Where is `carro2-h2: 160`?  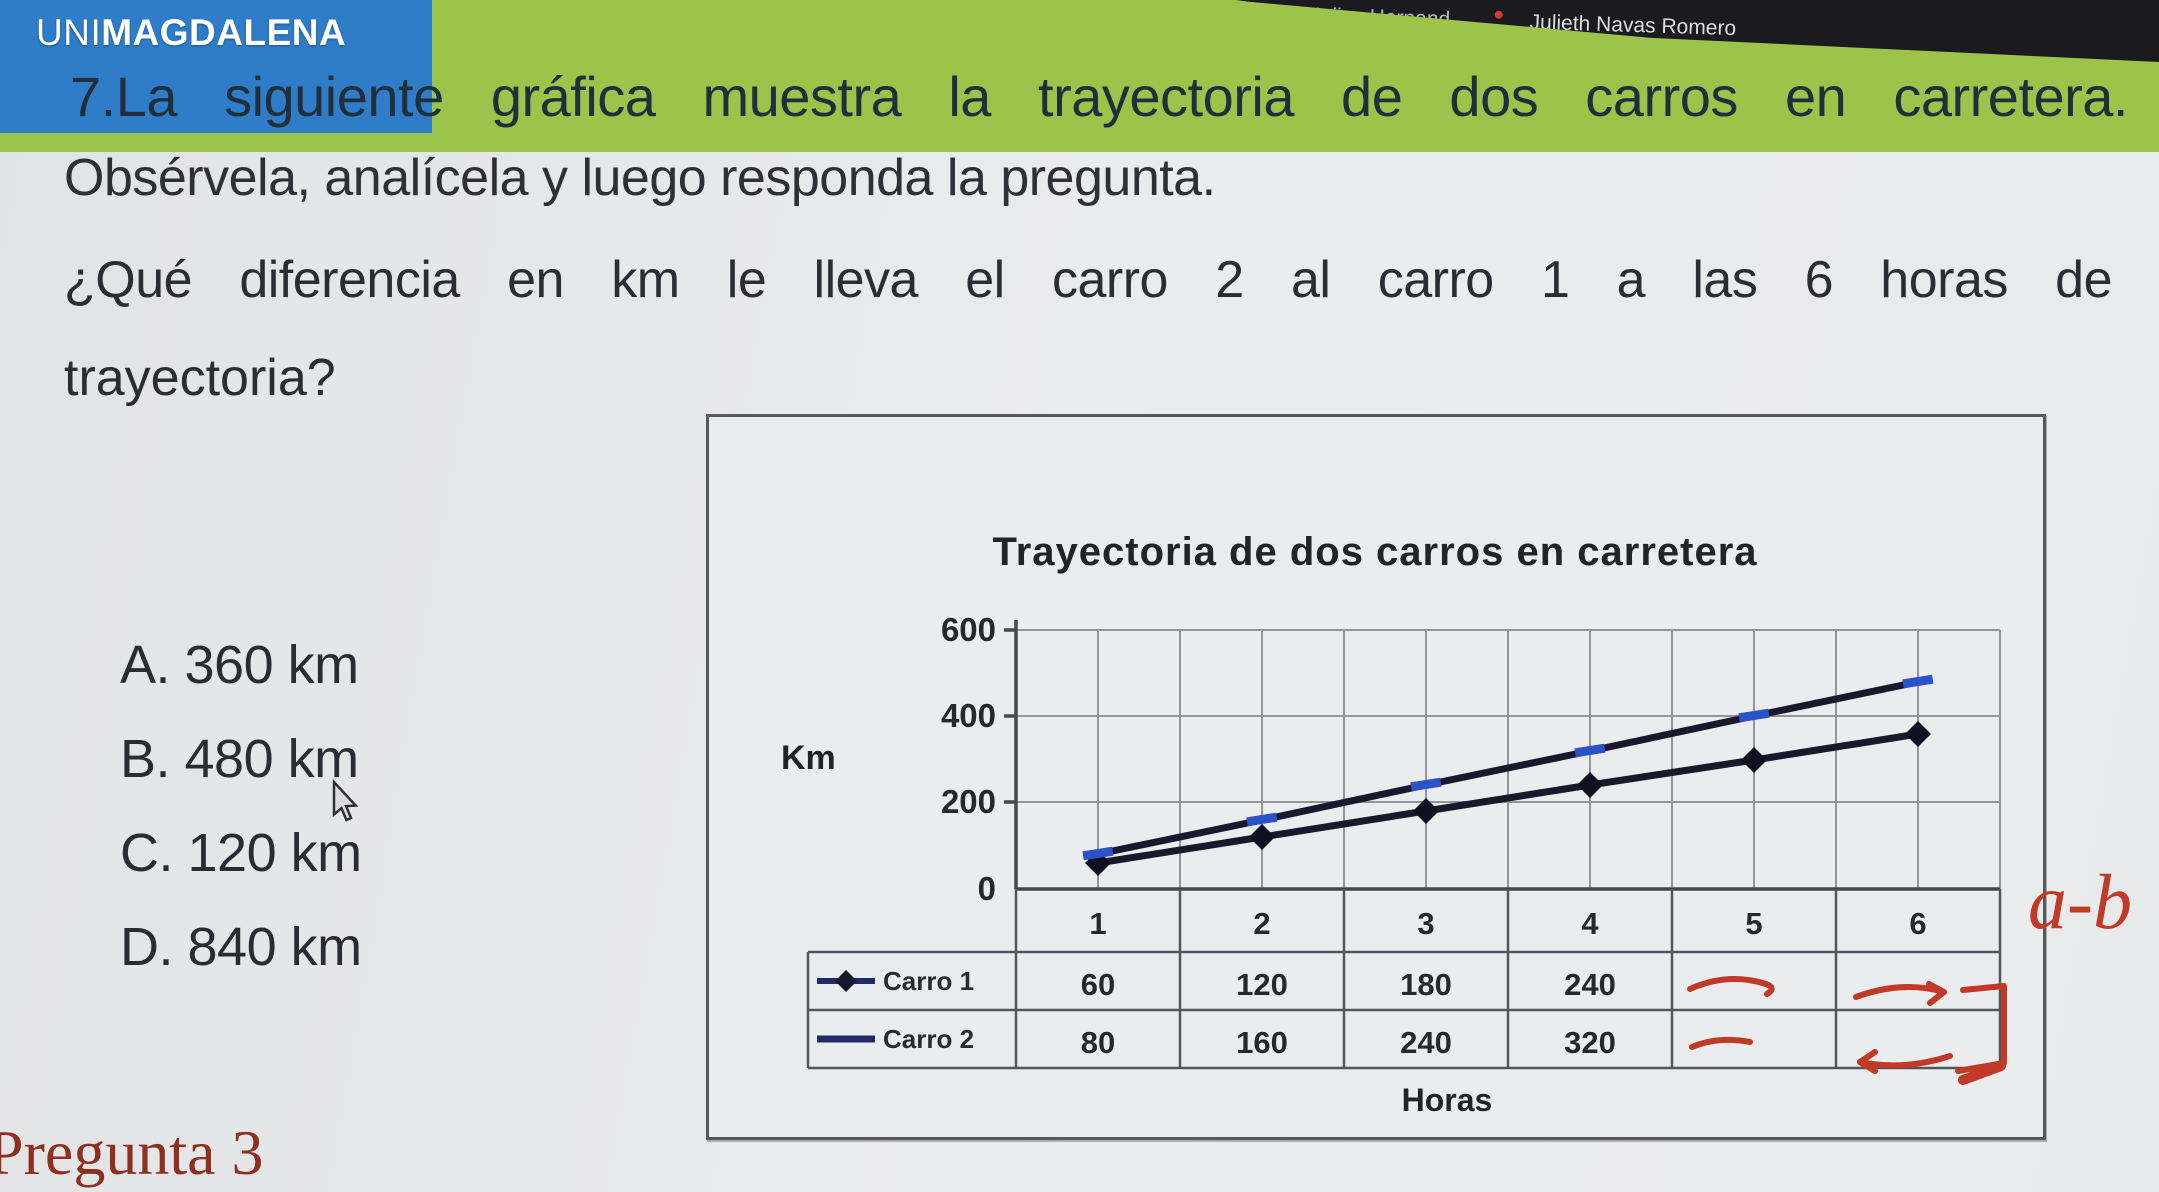
carro2-h2: 160 is located at coordinates (1262, 1042).